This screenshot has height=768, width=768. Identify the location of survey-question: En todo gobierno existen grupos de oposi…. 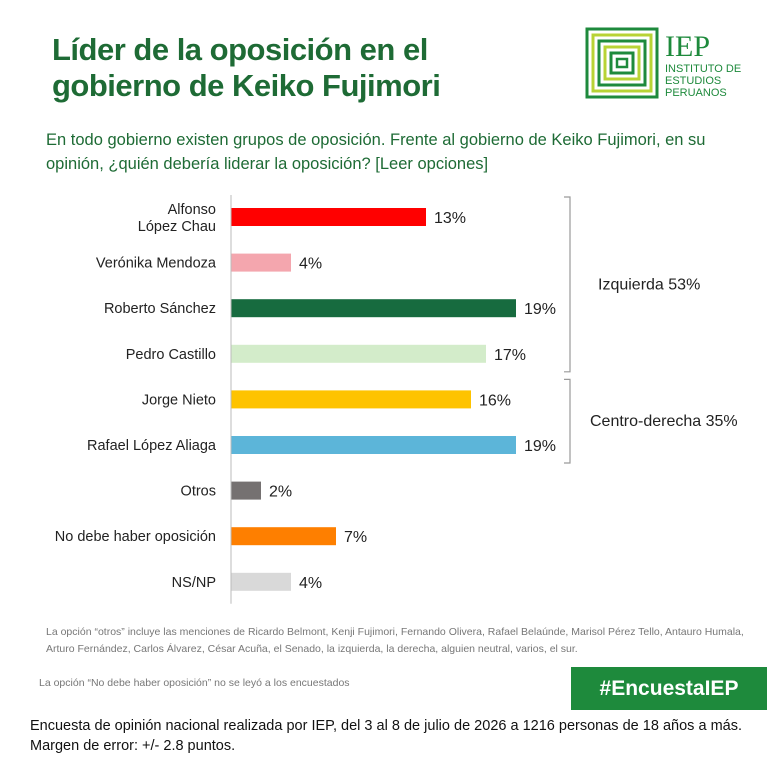
(376, 152).